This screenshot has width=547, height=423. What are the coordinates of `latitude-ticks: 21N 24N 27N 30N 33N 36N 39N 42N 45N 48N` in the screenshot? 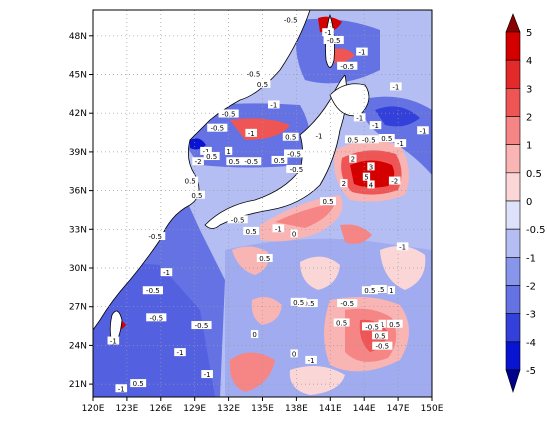 It's located at (81, 211).